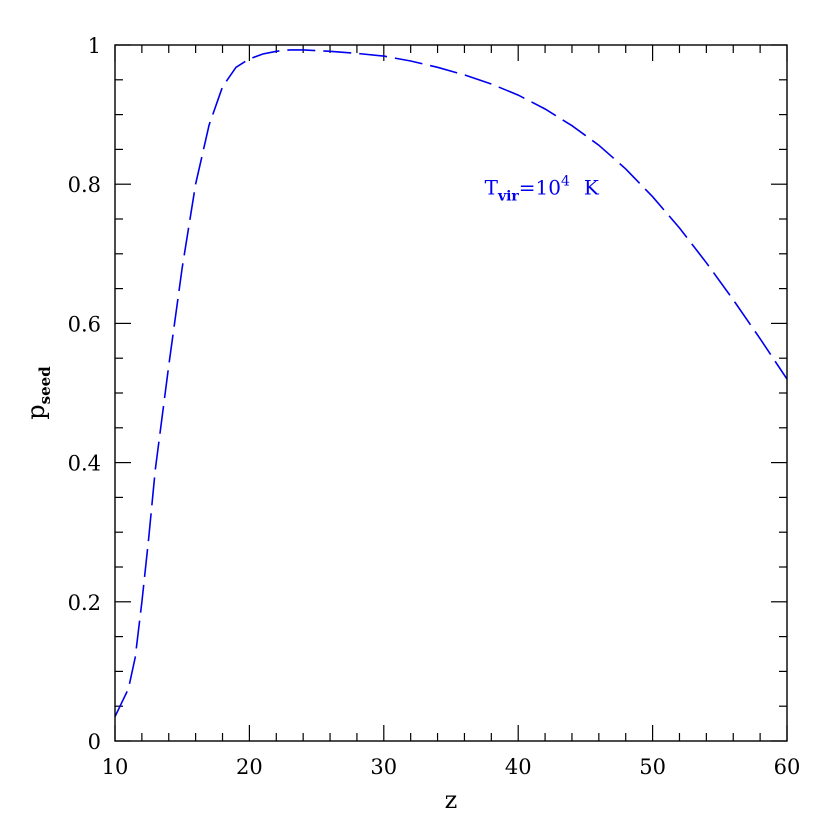 Image resolution: width=830 pixels, height=830 pixels. What do you see at coordinates (84, 464) in the screenshot?
I see `y-tick-label: 0.4` at bounding box center [84, 464].